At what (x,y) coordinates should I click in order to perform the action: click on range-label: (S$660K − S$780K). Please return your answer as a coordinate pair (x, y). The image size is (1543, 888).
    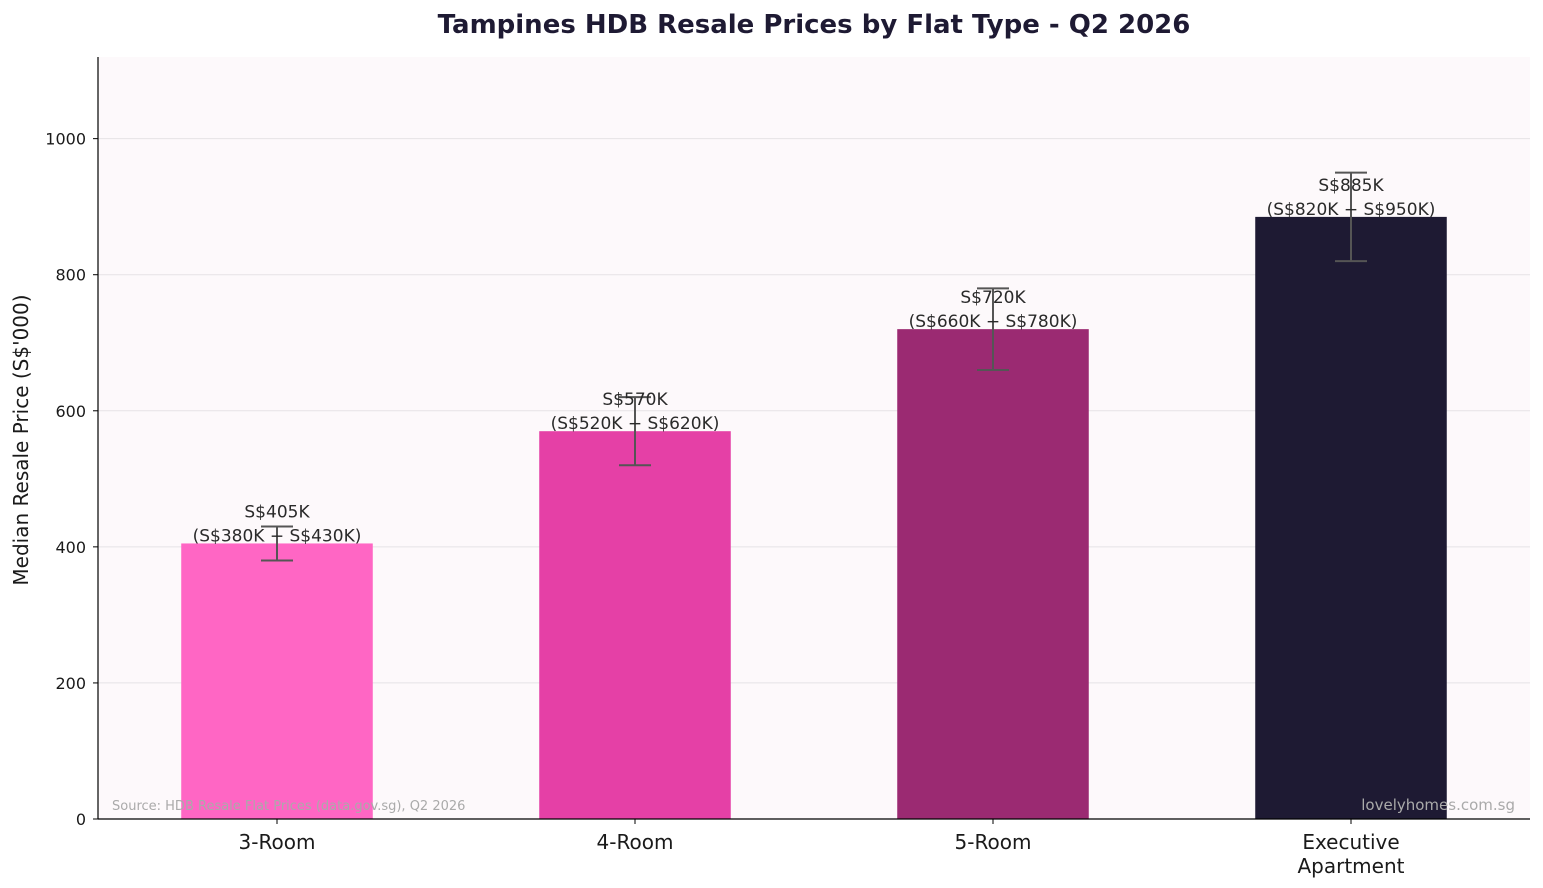
    Looking at the image, I should click on (993, 322).